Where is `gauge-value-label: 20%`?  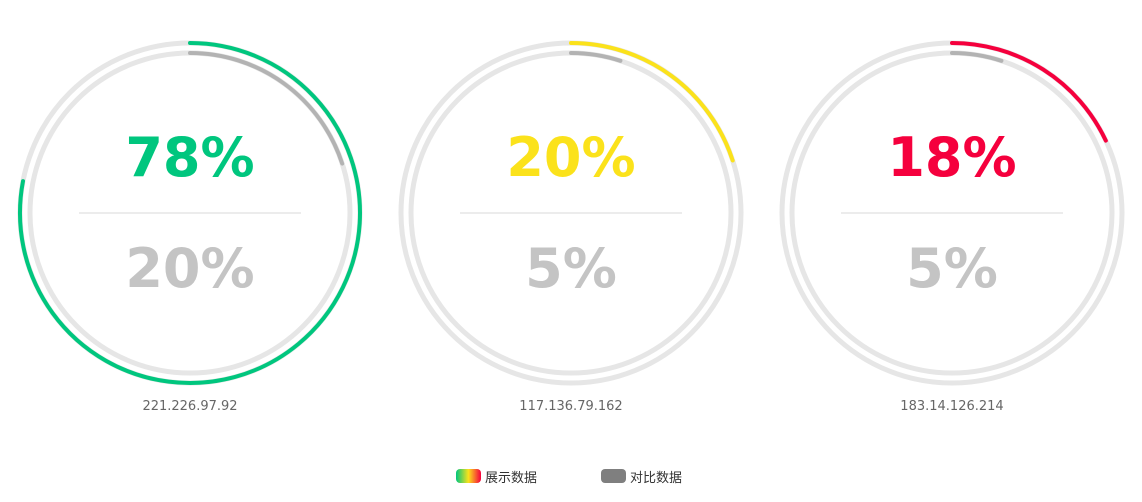 gauge-value-label: 20% is located at coordinates (570, 157).